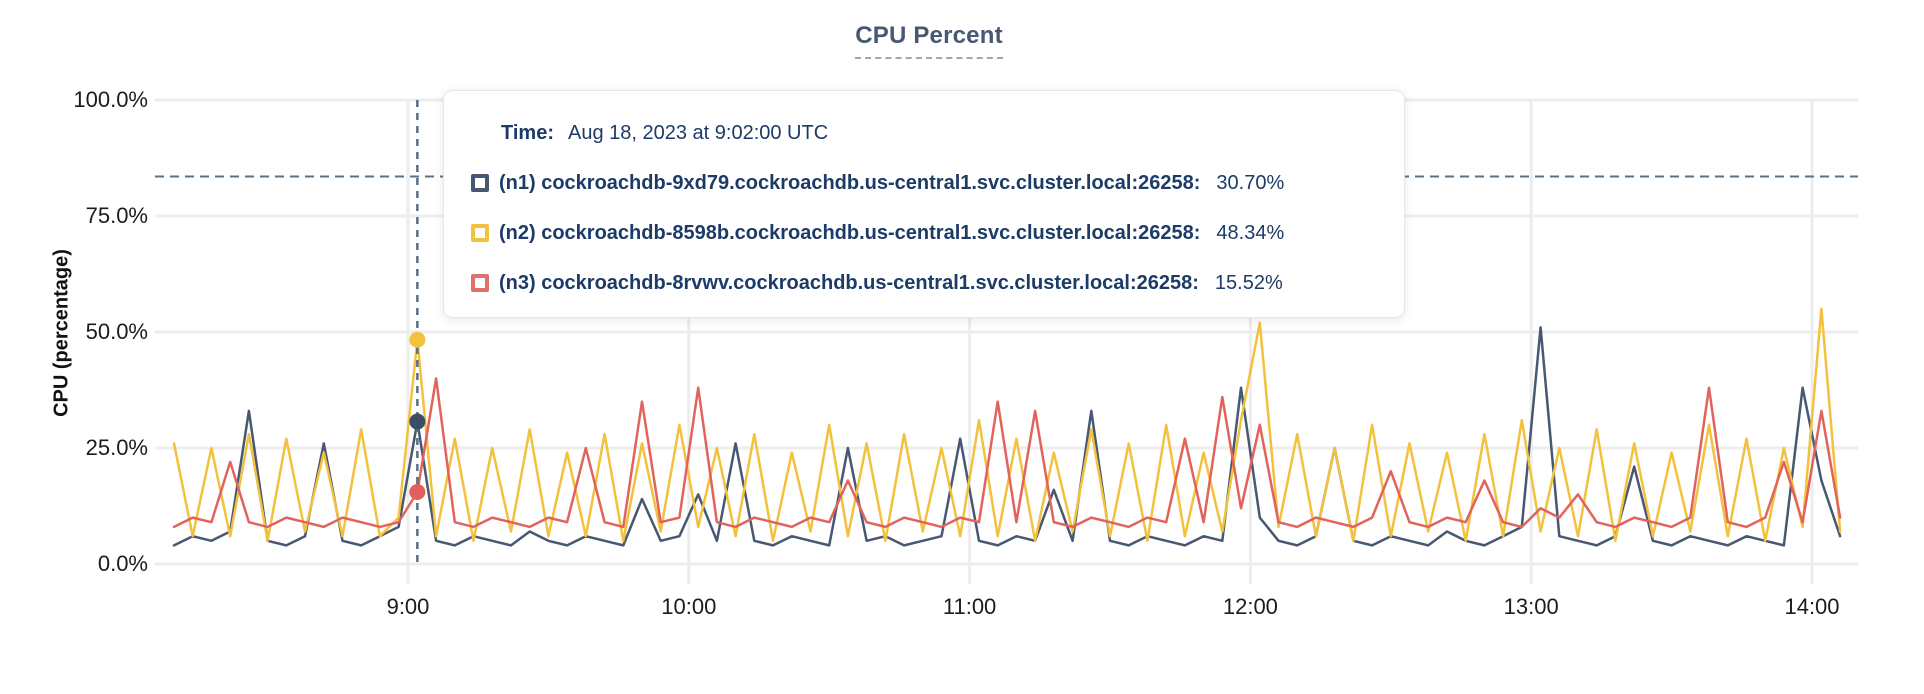 This screenshot has height=694, width=1924. I want to click on x-tick-label: 14:00, so click(1812, 606).